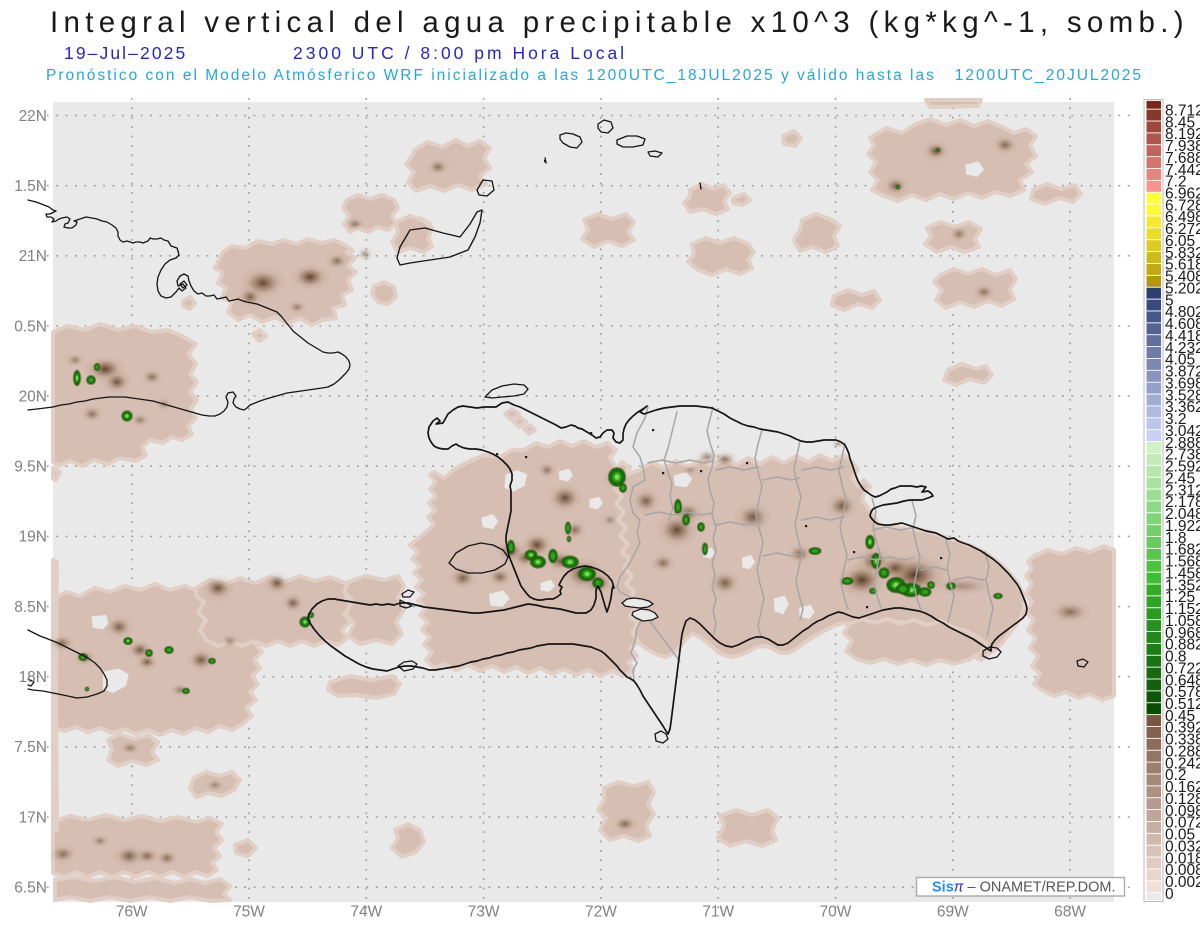 The image size is (1200, 927). I want to click on svg-text: 6.498, so click(1182, 217).